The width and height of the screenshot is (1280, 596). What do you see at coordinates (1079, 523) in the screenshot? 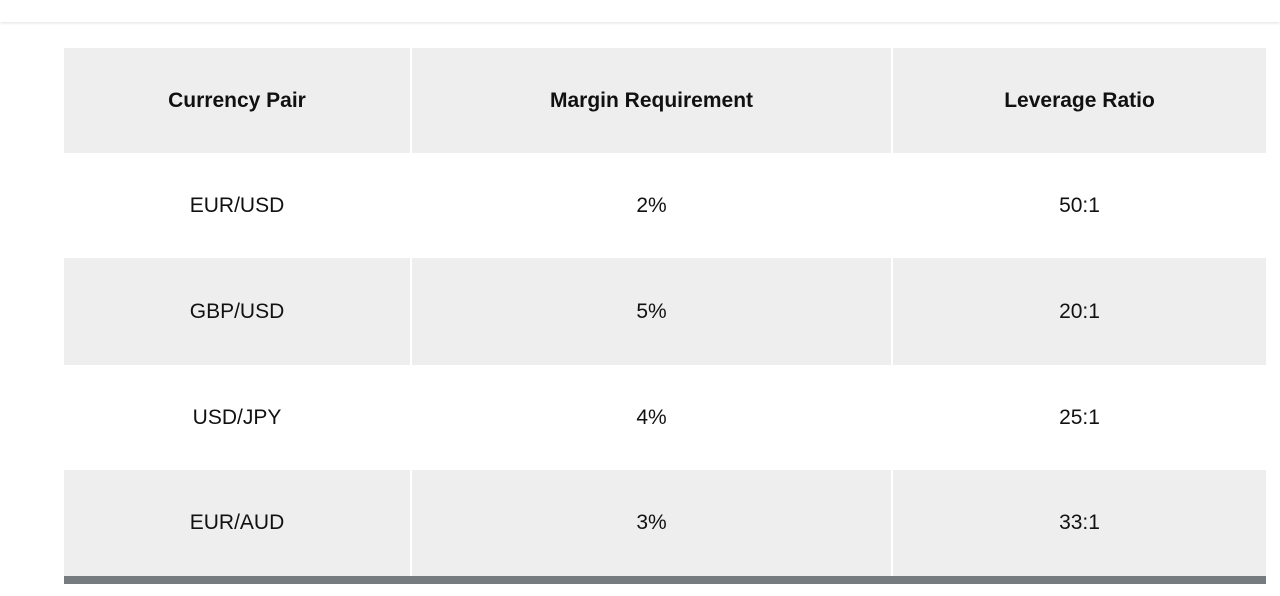
I see `table-cell: 33:1` at bounding box center [1079, 523].